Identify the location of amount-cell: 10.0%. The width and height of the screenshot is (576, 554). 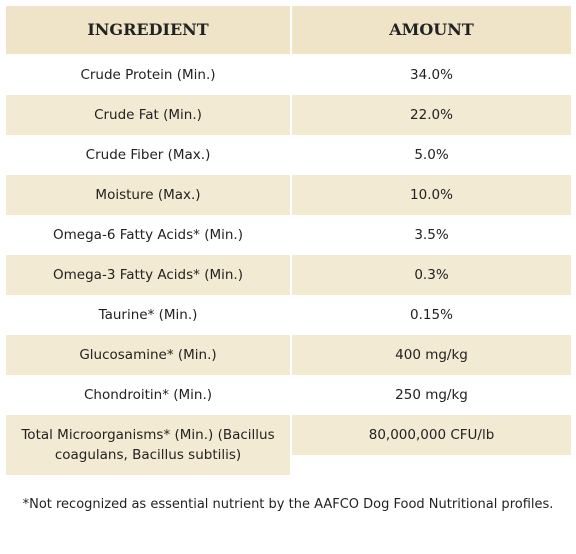
(431, 195).